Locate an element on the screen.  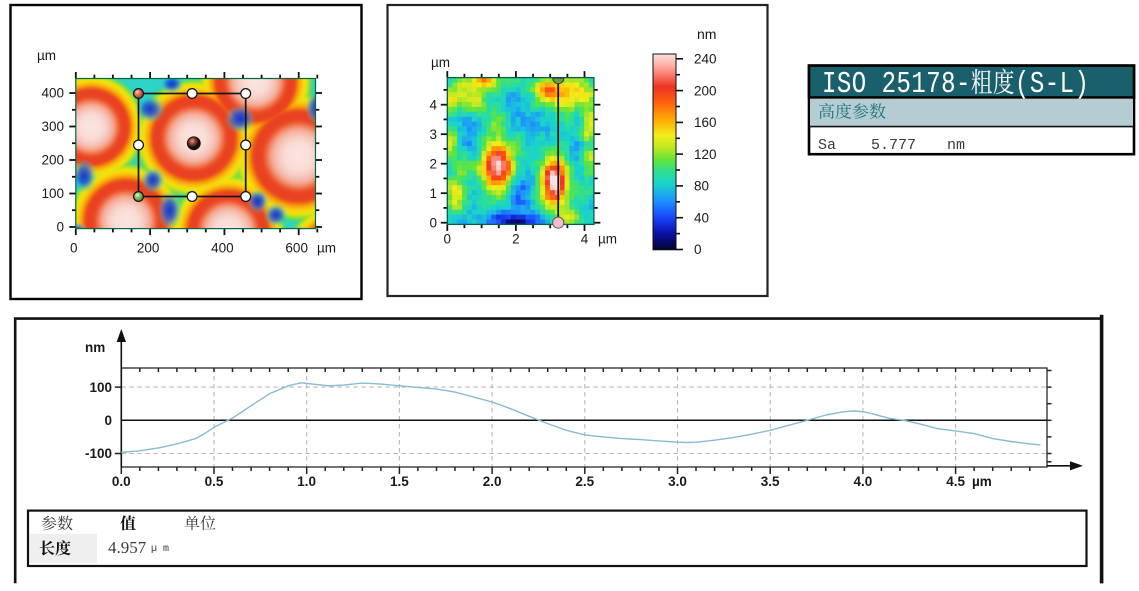
svg-text: 参数 is located at coordinates (57, 522).